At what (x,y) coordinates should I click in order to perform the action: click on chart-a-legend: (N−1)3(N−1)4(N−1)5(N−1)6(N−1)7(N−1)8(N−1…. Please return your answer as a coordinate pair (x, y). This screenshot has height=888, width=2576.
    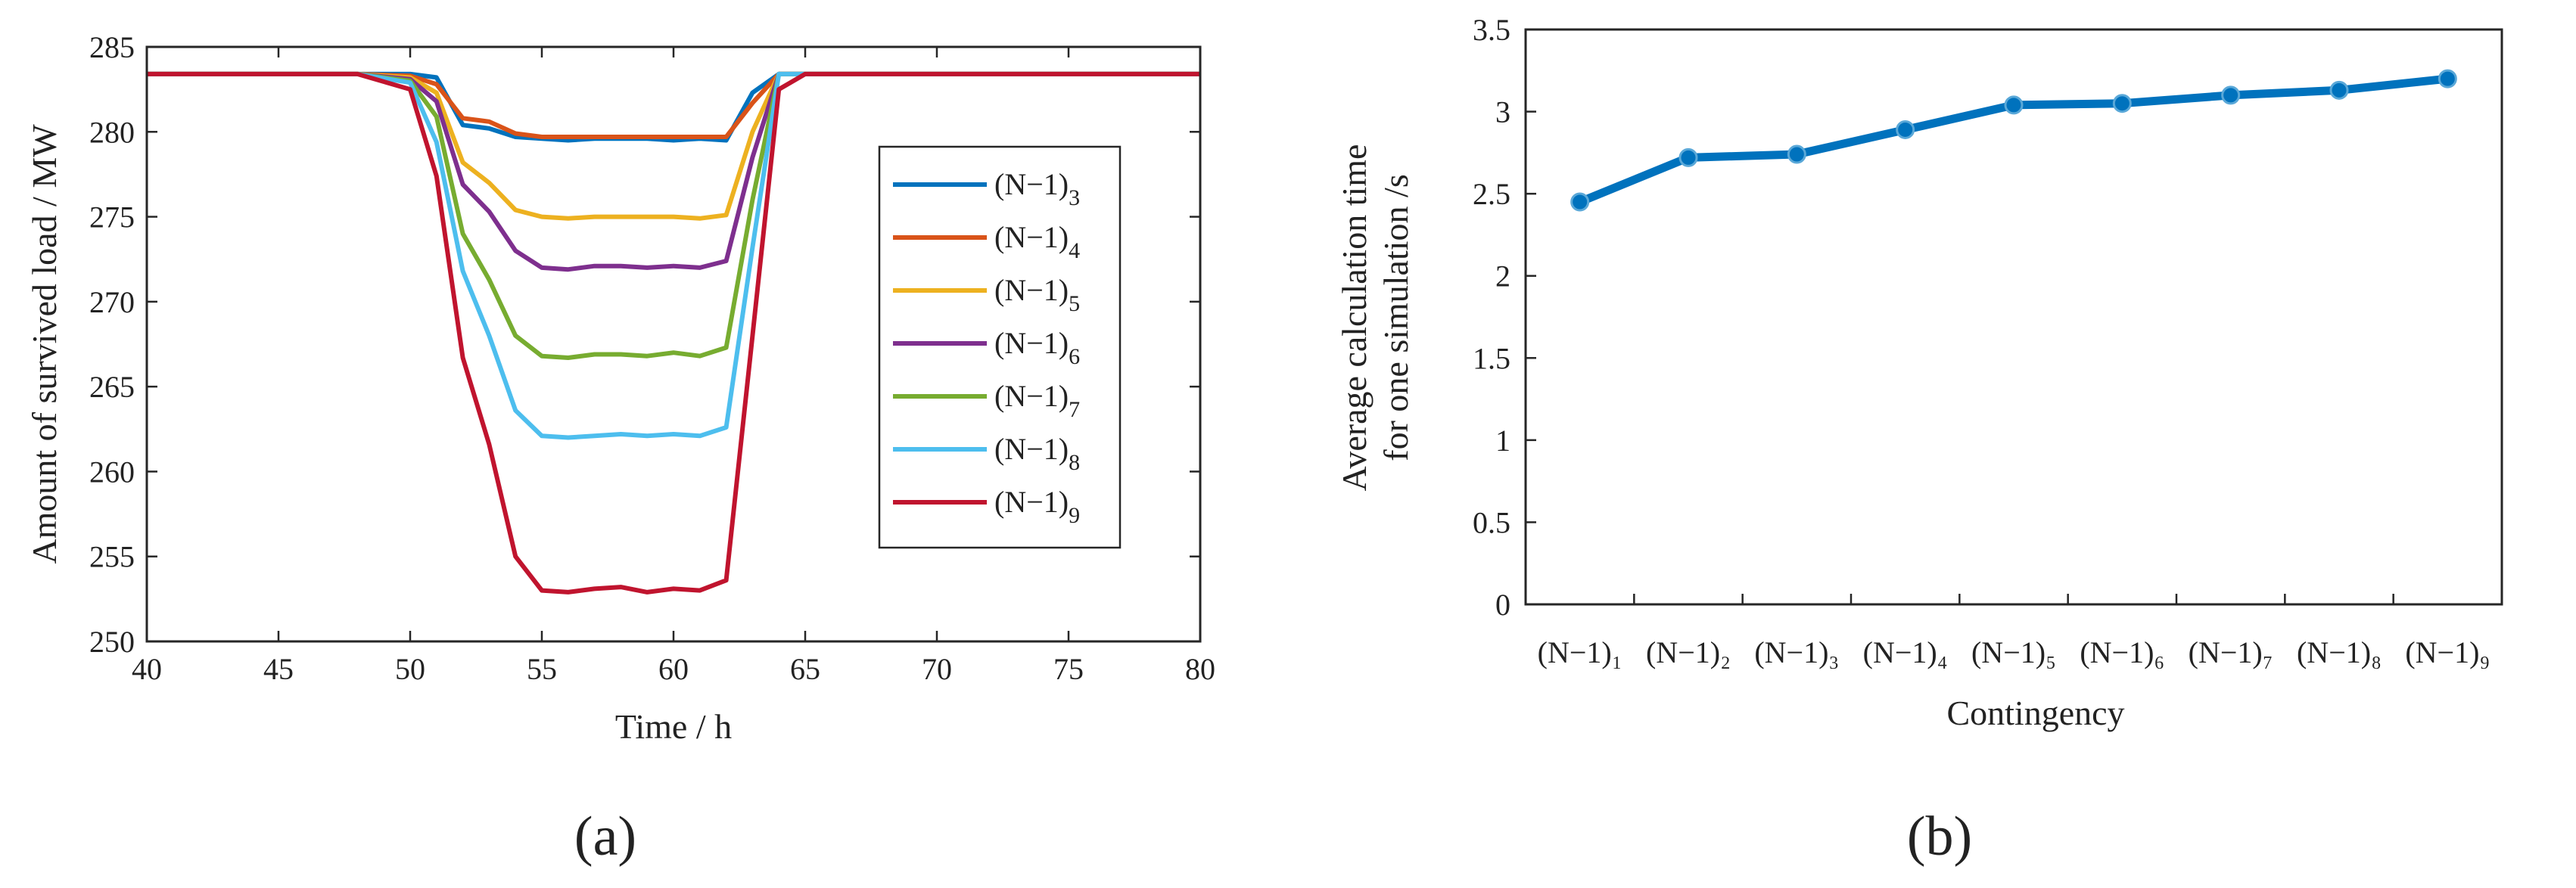
    Looking at the image, I should click on (1000, 347).